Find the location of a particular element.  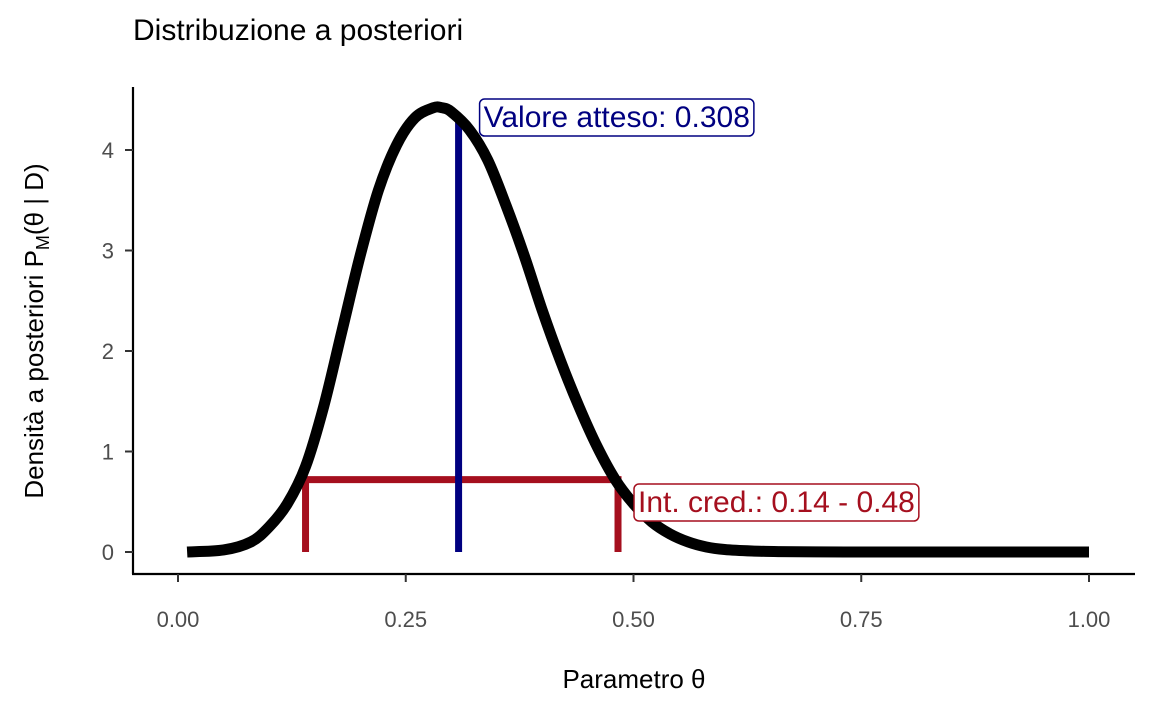

y-axis-ticks: 0 1 2 3 4 is located at coordinates (117, 351).